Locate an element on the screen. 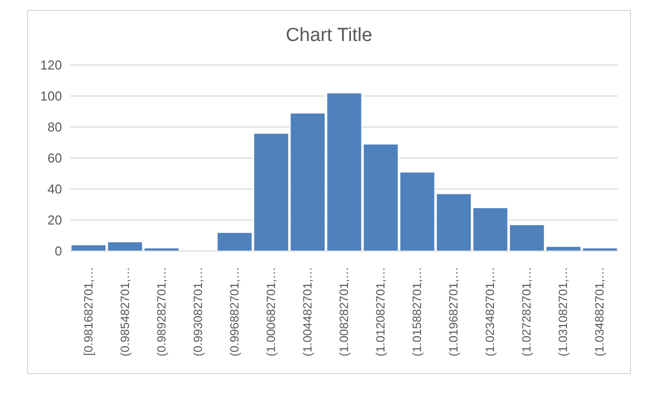 This screenshot has width=647, height=417. chart-title: Chart Title is located at coordinates (329, 36).